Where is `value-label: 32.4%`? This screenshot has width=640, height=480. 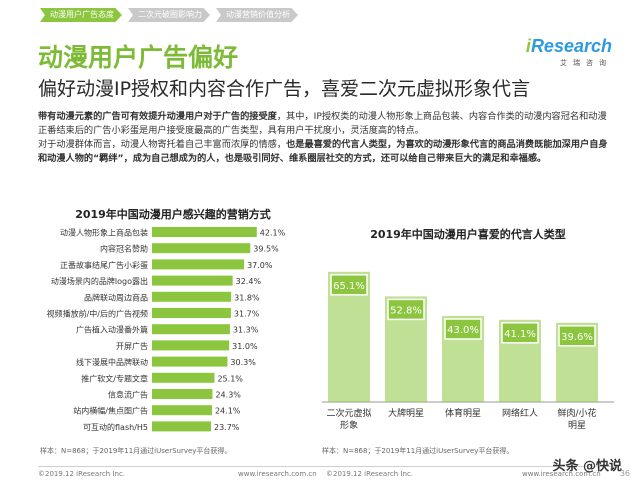 value-label: 32.4% is located at coordinates (249, 281).